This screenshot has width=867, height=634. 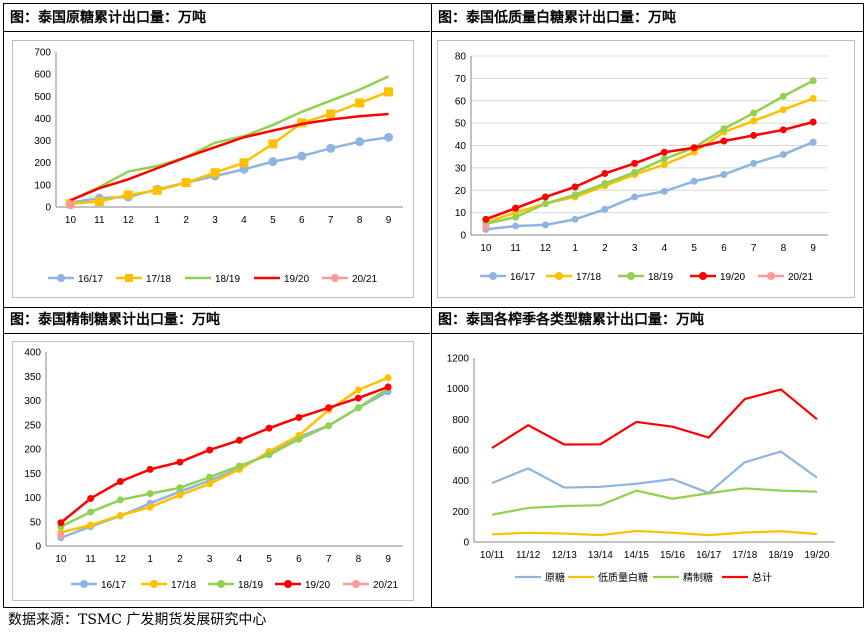 What do you see at coordinates (42, 163) in the screenshot?
I see `y-tick-label: 200` at bounding box center [42, 163].